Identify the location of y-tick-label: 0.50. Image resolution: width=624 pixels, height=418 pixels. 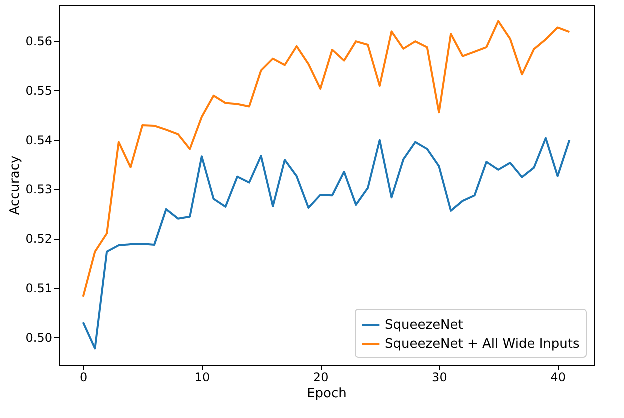
(39, 337).